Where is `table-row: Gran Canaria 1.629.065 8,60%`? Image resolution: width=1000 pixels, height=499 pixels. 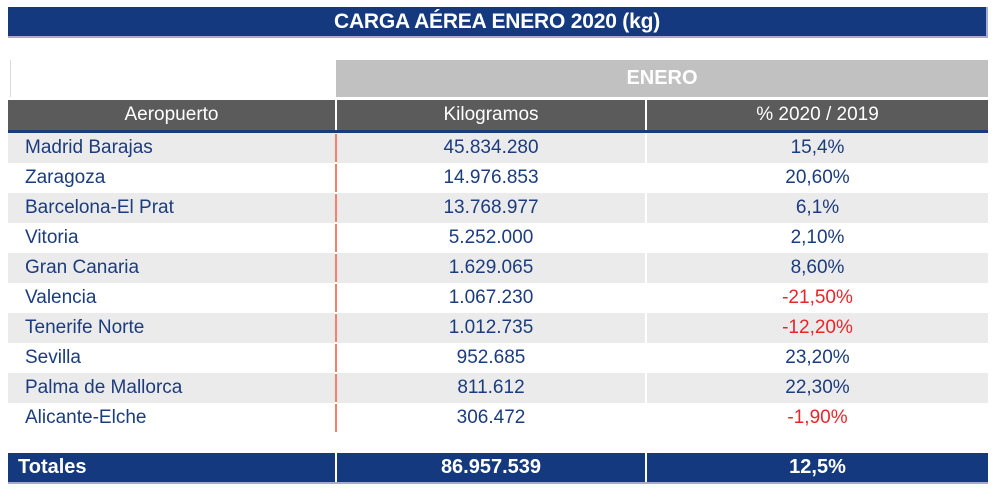 table-row: Gran Canaria 1.629.065 8,60% is located at coordinates (498, 268).